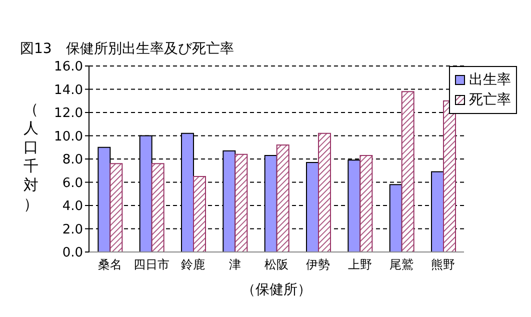  Describe the element at coordinates (443, 265) in the screenshot. I see `x-tick-label: 熊野` at that location.